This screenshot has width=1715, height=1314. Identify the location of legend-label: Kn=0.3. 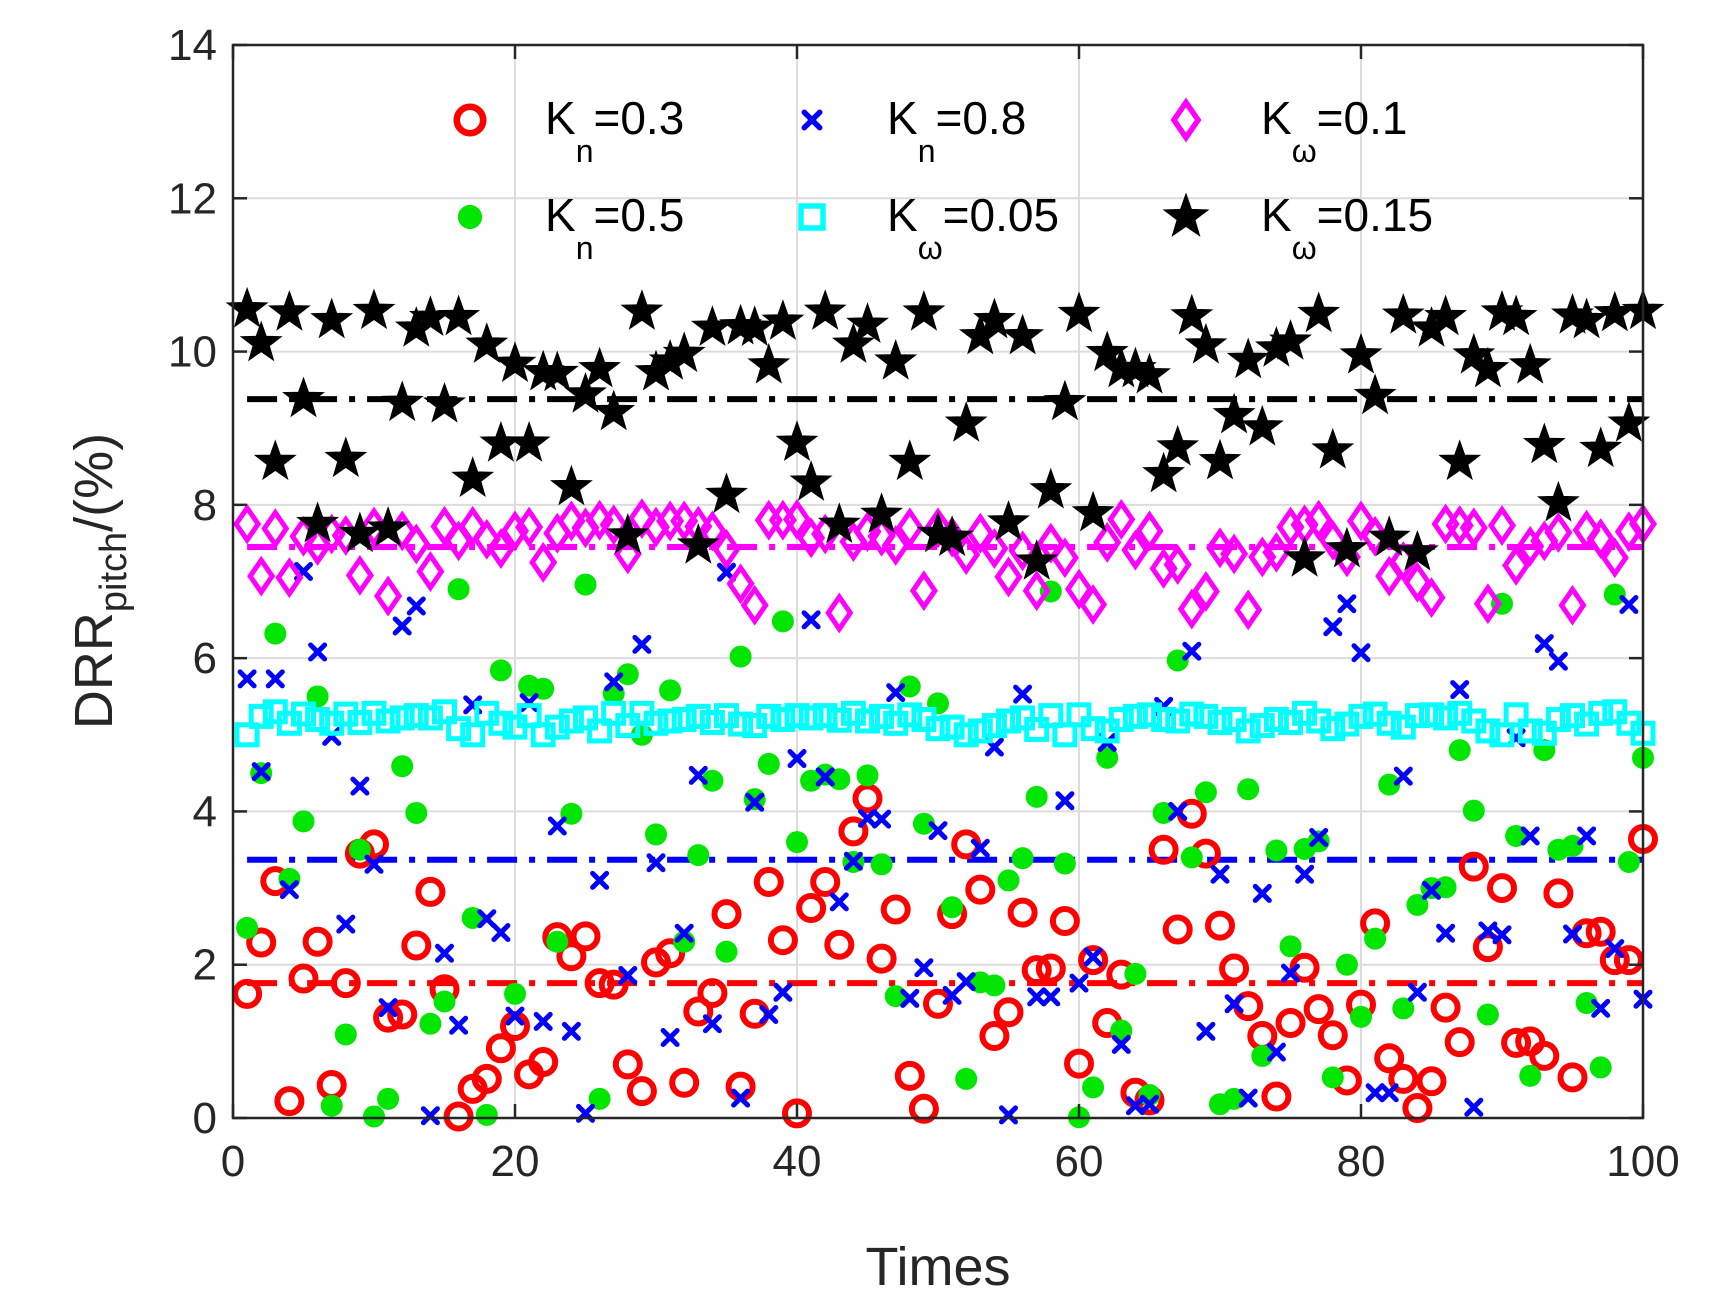
(614, 130).